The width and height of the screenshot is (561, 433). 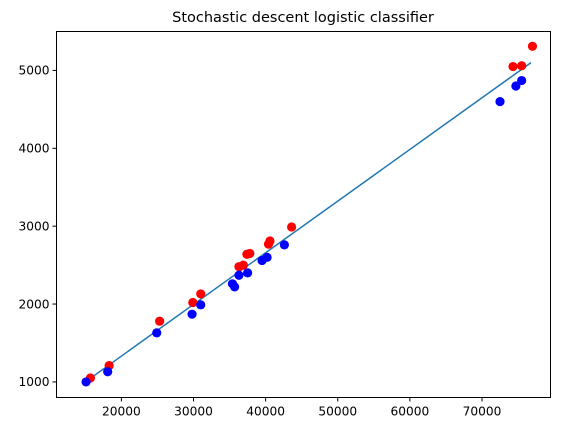 What do you see at coordinates (265, 412) in the screenshot?
I see `x-tick-label: 40000` at bounding box center [265, 412].